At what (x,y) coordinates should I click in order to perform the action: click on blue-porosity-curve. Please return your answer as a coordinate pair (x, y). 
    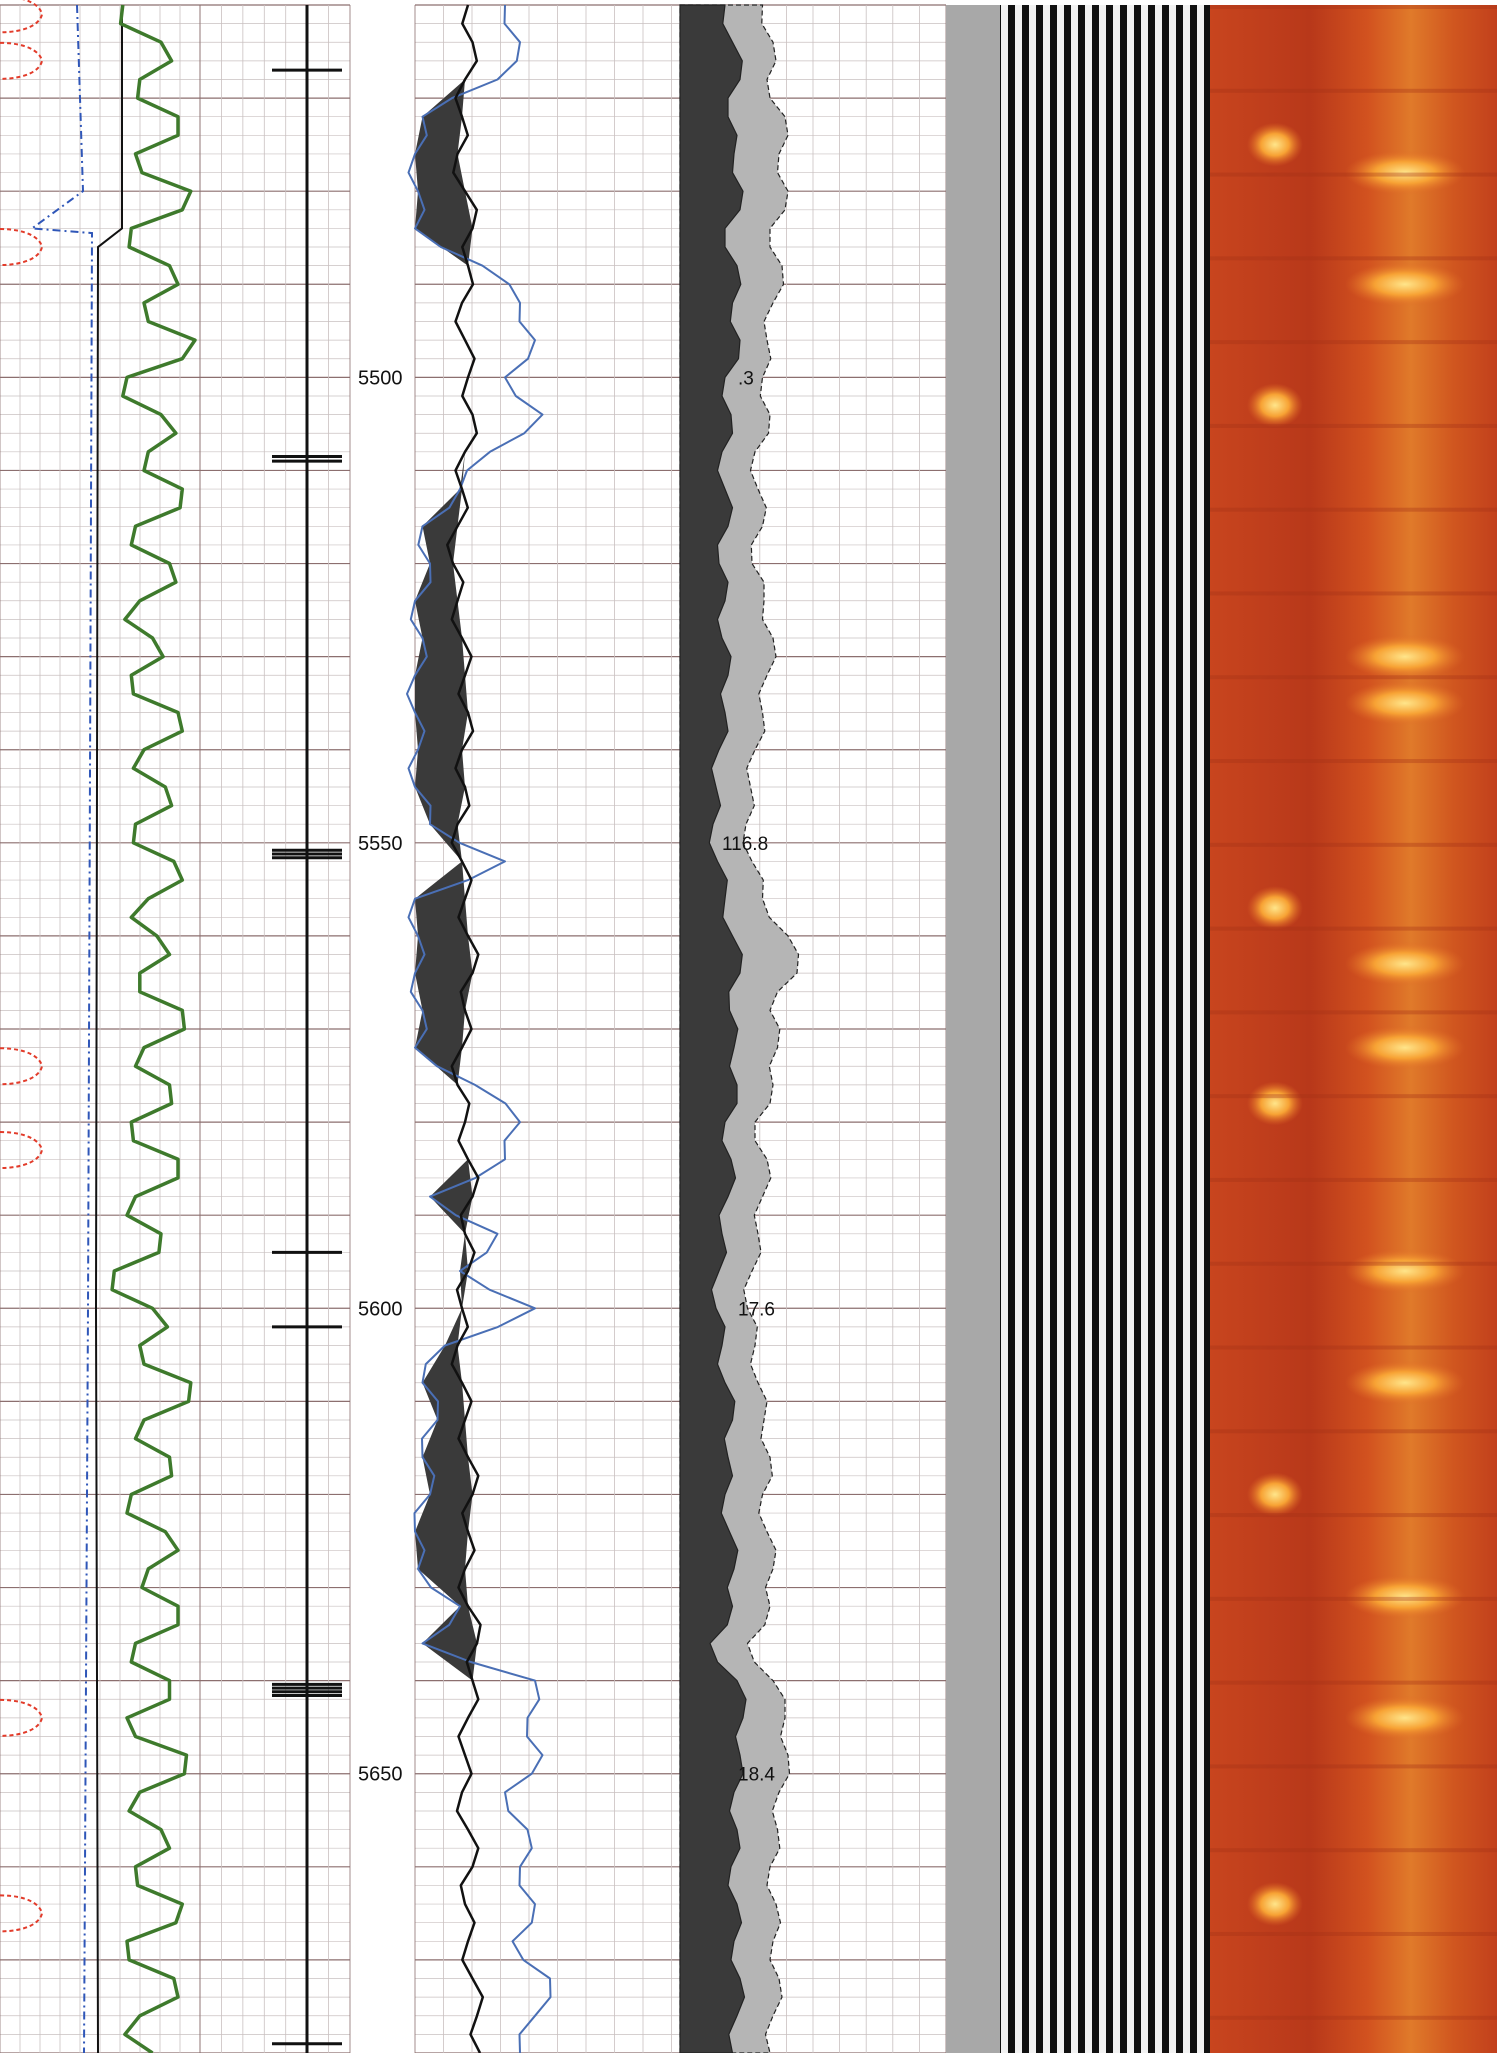
    Looking at the image, I should click on (479, 1028).